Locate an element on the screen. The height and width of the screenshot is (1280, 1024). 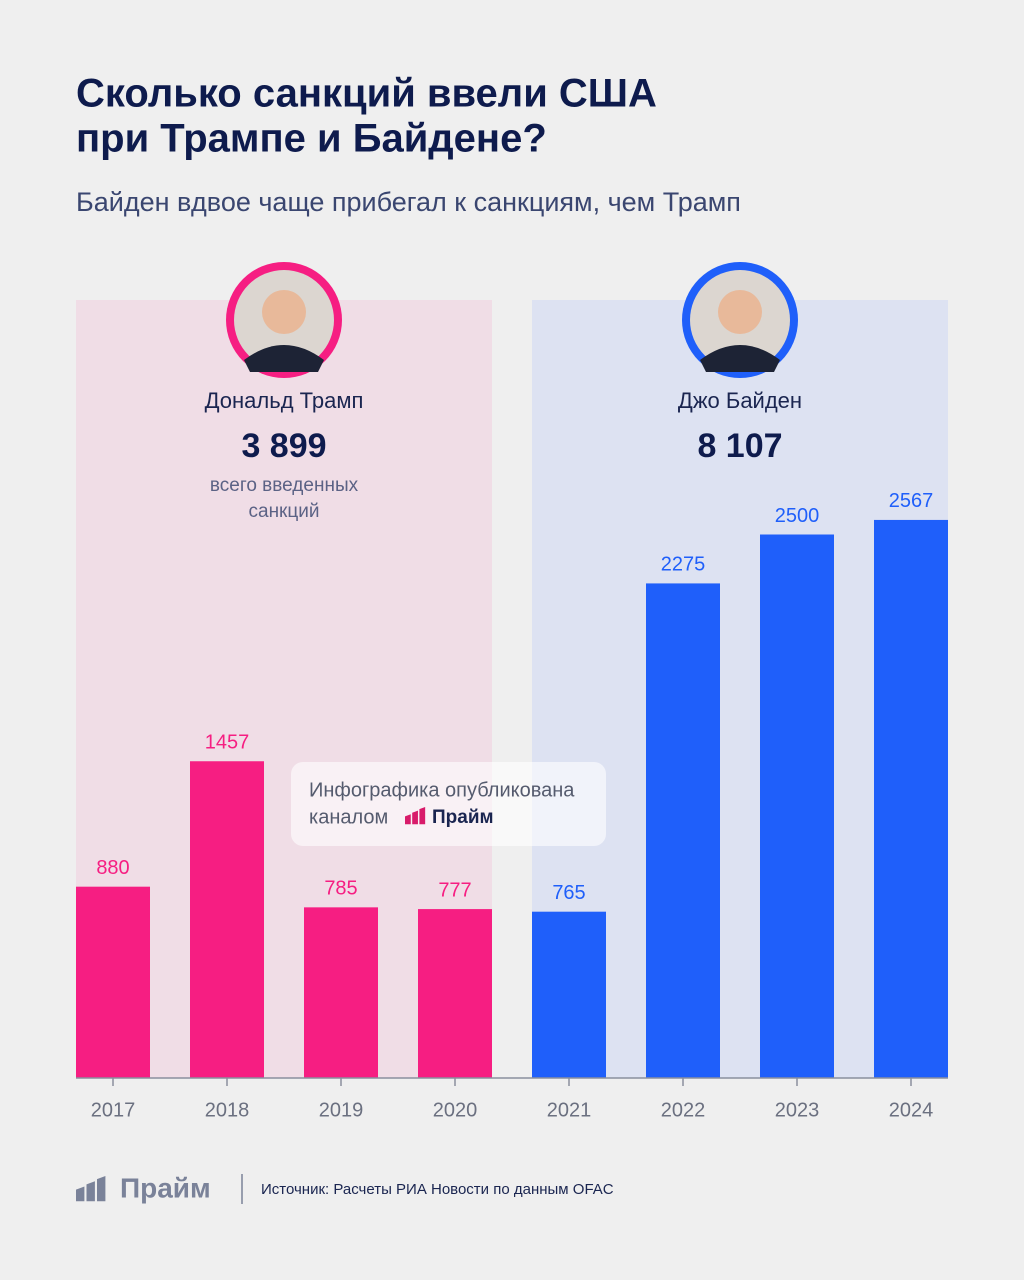
value-label: 2500 is located at coordinates (797, 516).